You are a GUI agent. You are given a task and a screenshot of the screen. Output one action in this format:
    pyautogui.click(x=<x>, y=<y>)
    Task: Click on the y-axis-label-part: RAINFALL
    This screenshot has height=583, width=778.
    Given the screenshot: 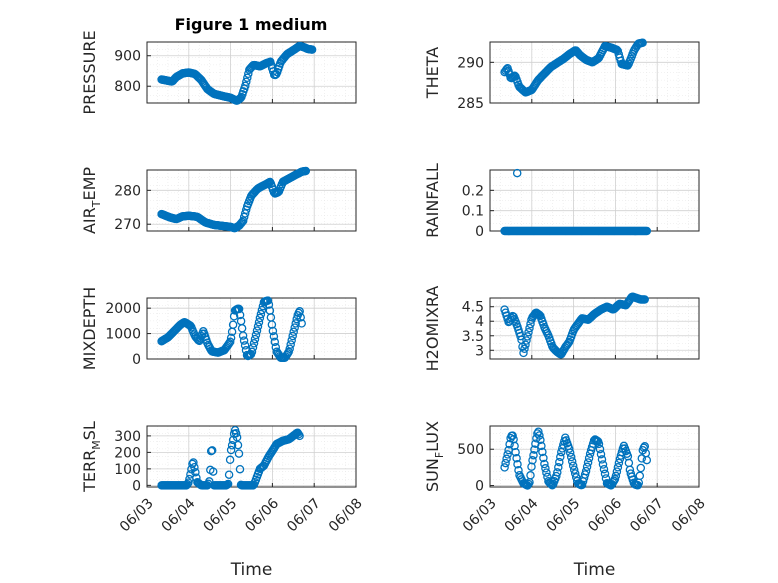 What is the action you would take?
    pyautogui.click(x=432, y=200)
    